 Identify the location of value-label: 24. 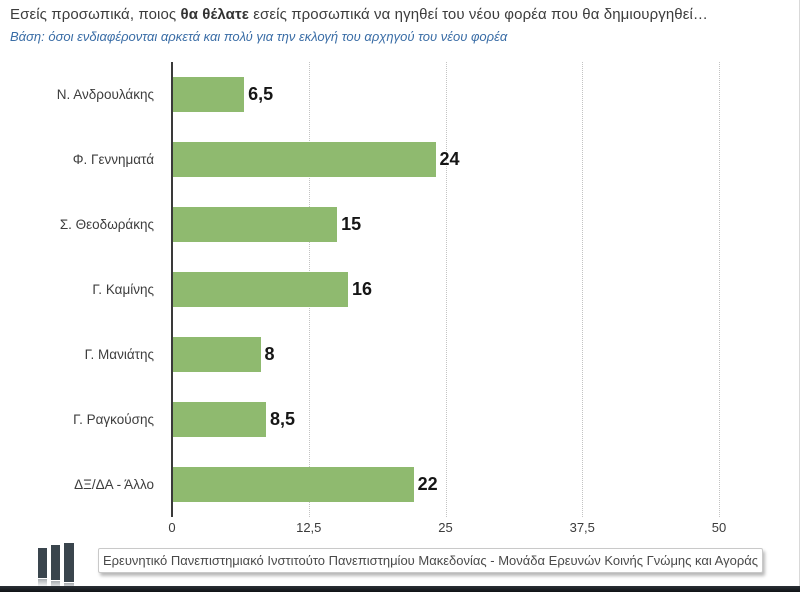
(449, 159).